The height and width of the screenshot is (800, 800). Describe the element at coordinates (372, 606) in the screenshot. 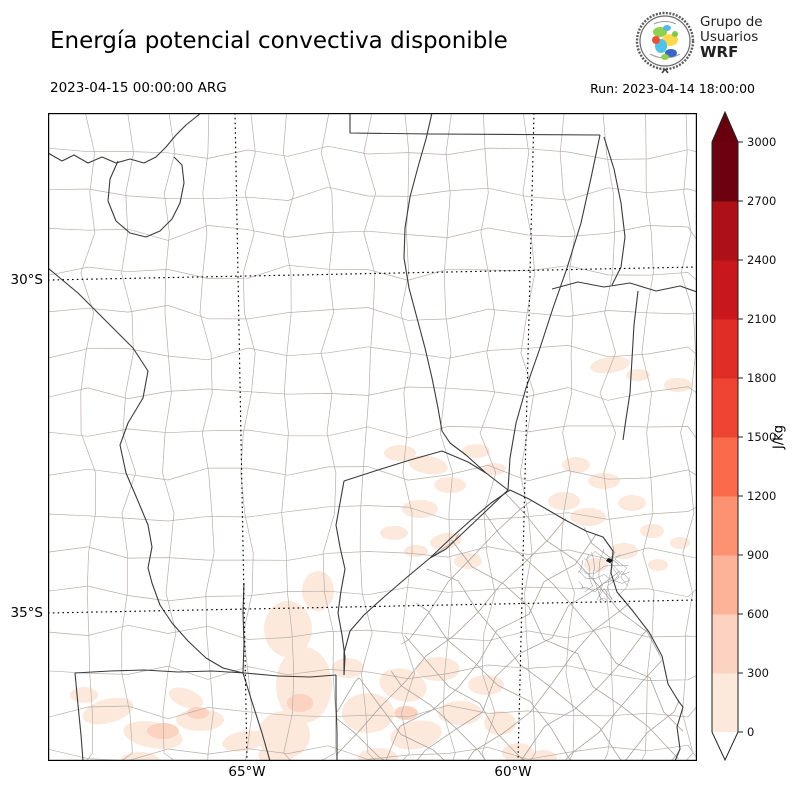

I see `gridline-35s` at that location.